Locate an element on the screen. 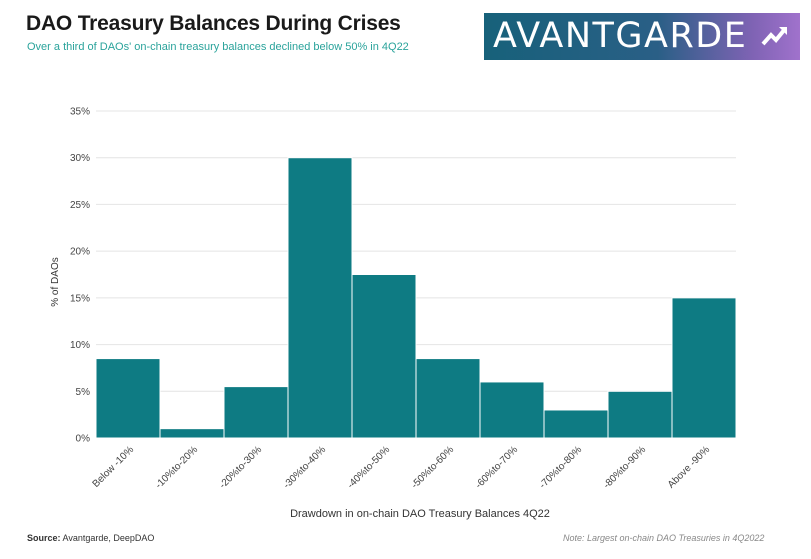 The height and width of the screenshot is (559, 811). source-line: Source: Avantgarde, DeepDAO is located at coordinates (90, 538).